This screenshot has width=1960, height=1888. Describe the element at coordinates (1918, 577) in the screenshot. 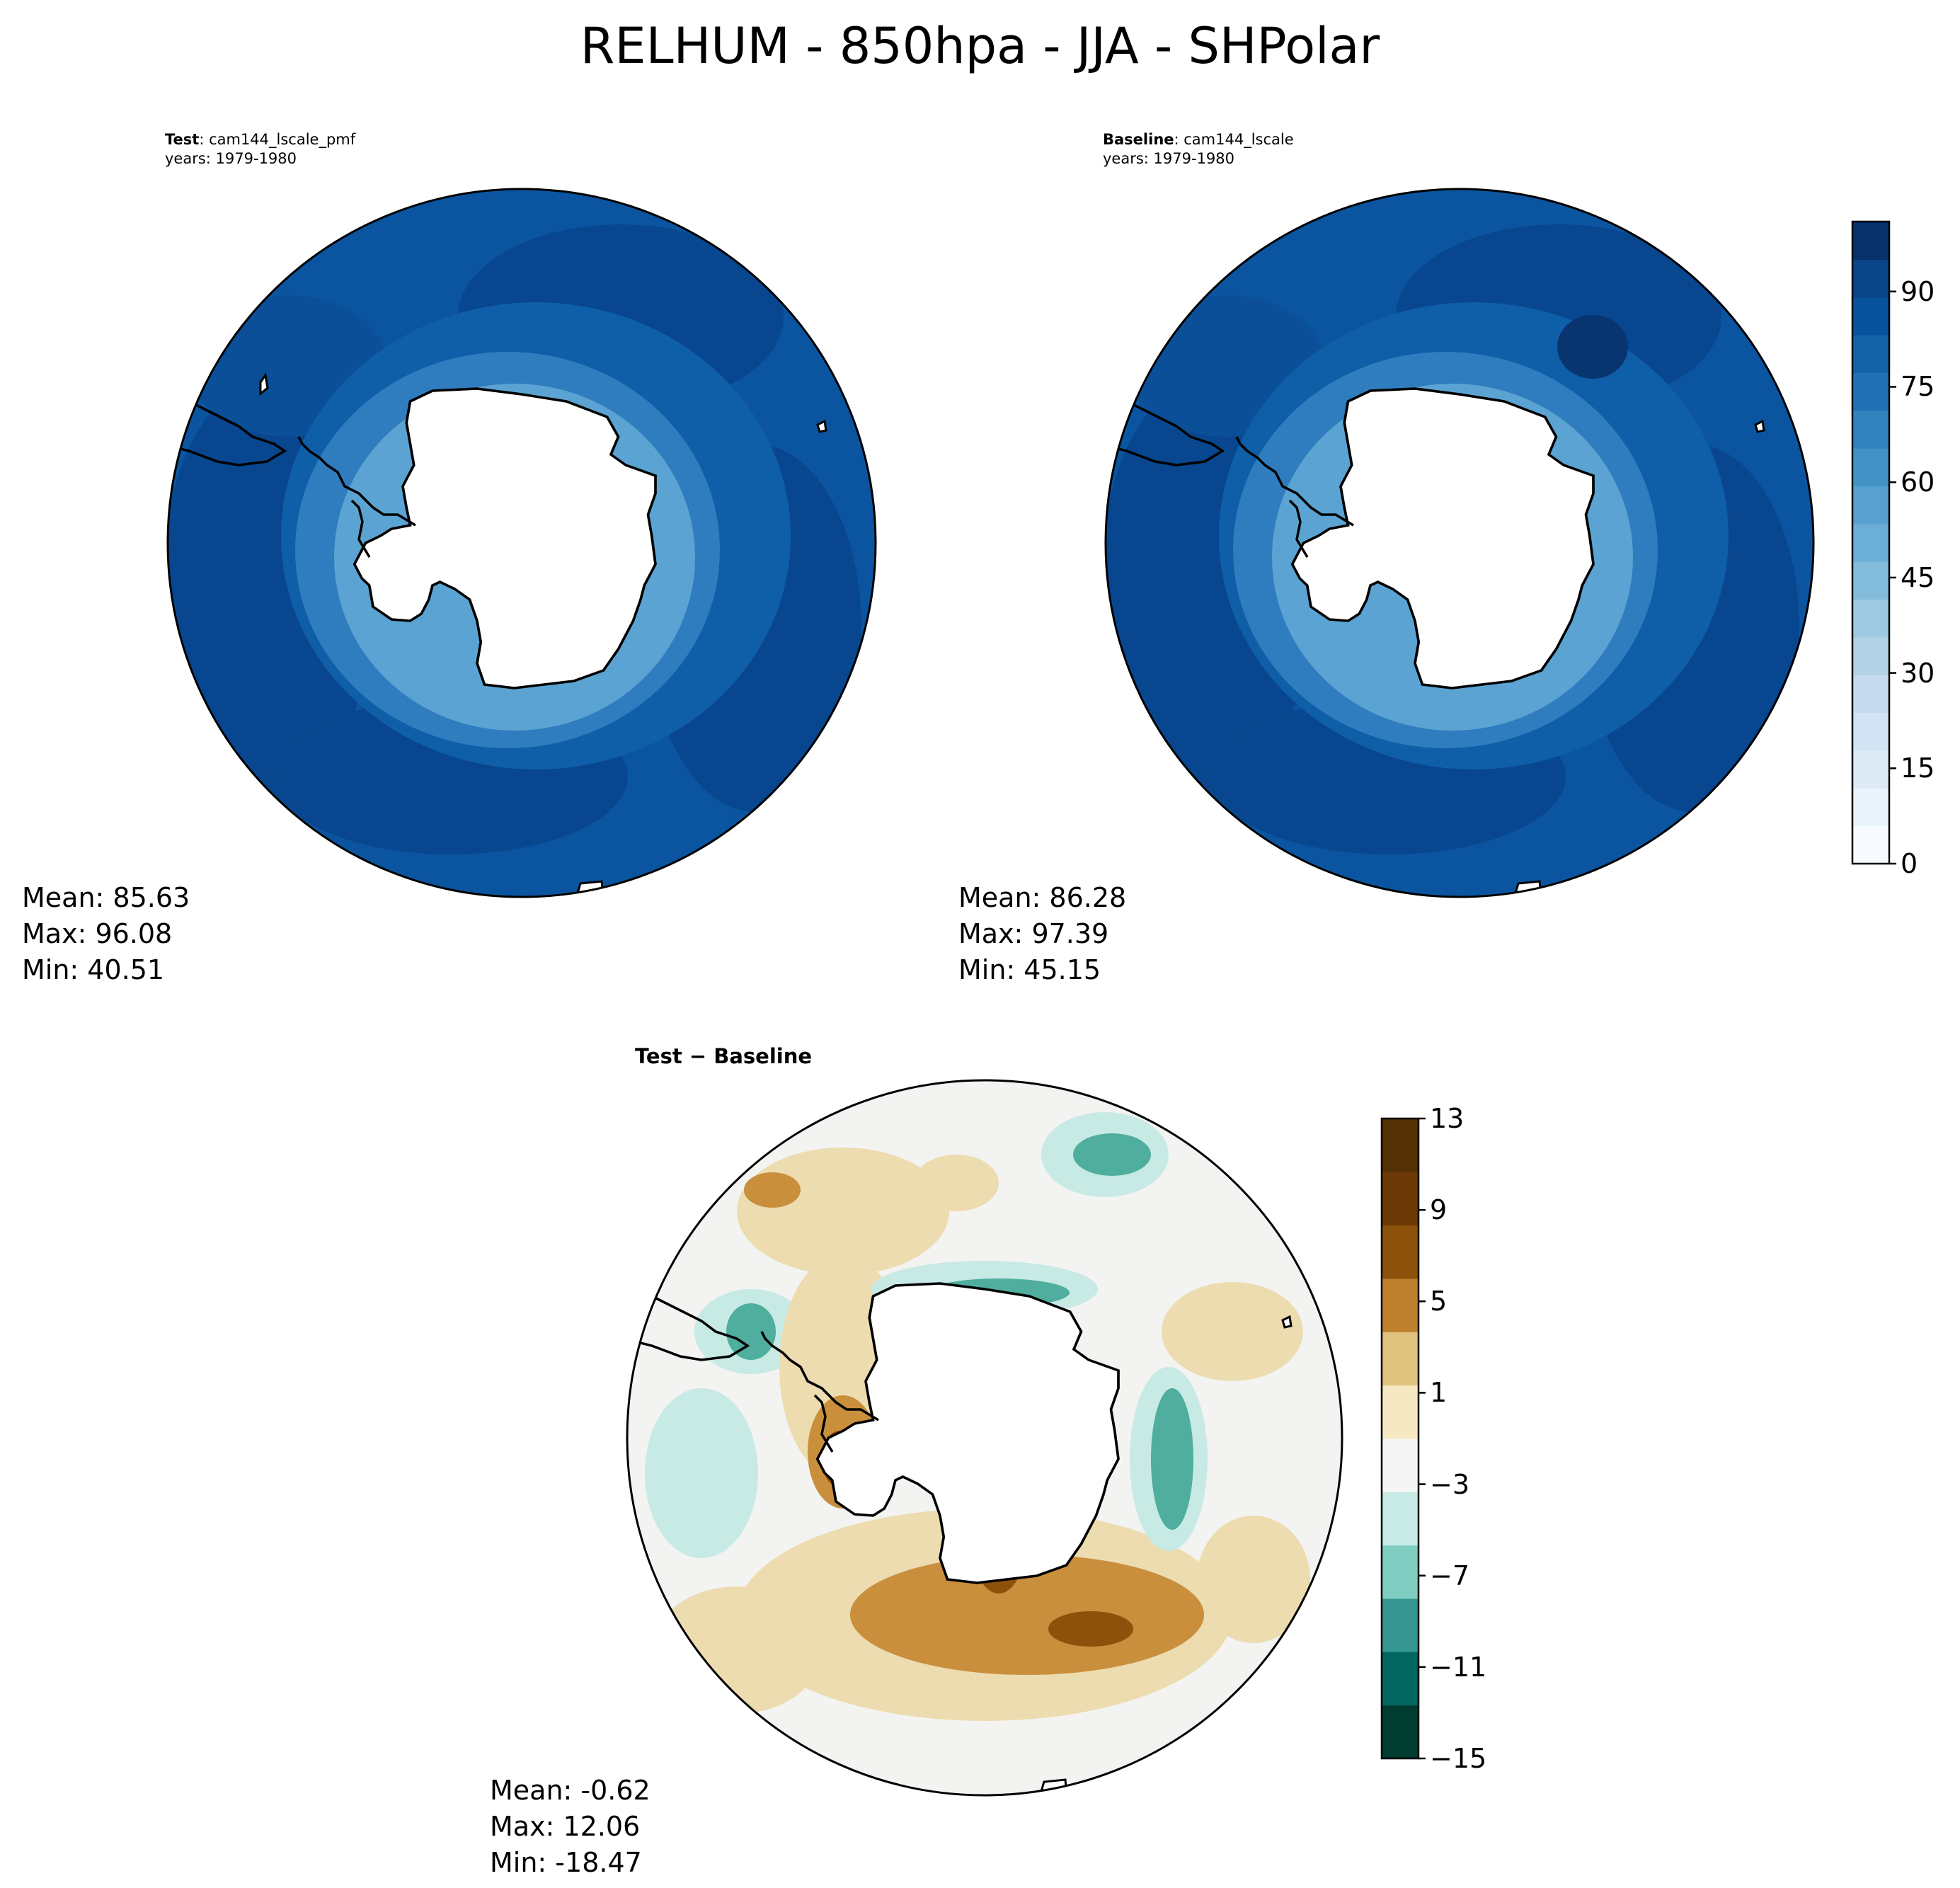

I see `colorbar-tick-label: 45` at that location.